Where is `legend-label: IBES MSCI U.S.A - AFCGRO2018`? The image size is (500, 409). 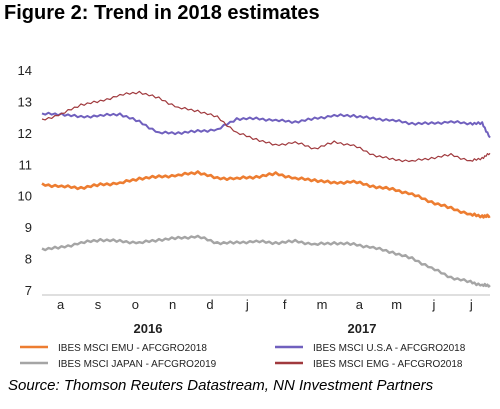
legend-label: IBES MSCI U.S.A - AFCGRO2018 is located at coordinates (389, 348).